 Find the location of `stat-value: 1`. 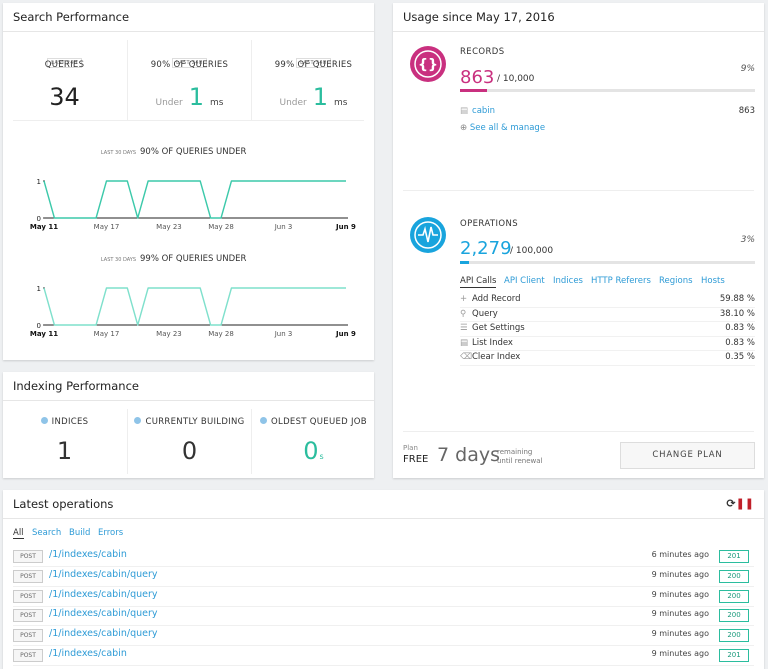

stat-value: 1 is located at coordinates (64, 451).